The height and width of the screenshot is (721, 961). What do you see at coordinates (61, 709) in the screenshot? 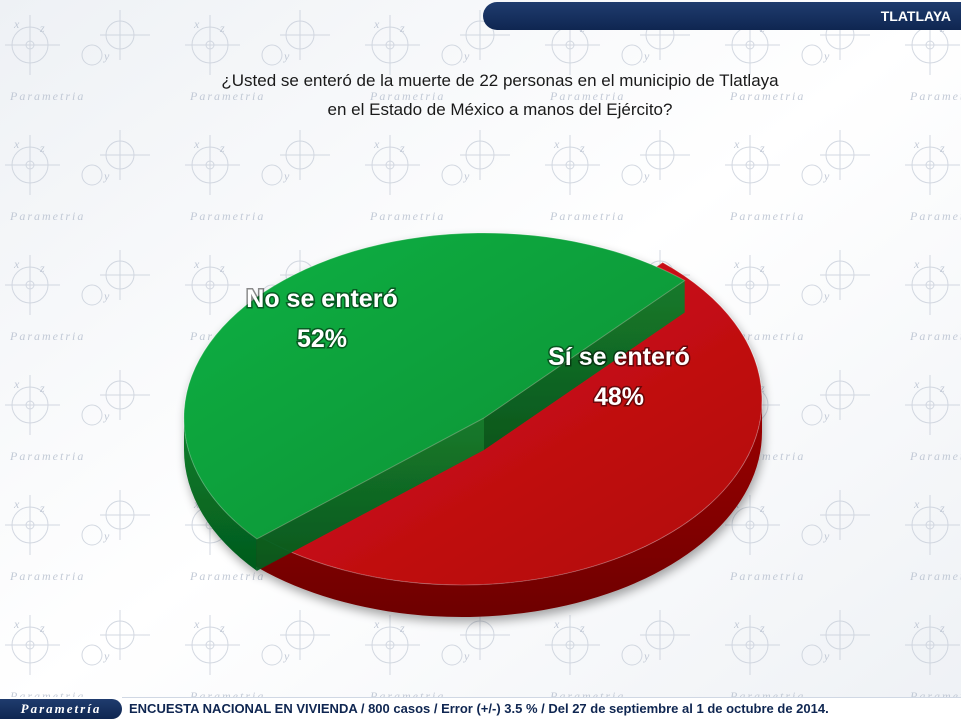
I see `footer-brand-logo: Parametría` at bounding box center [61, 709].